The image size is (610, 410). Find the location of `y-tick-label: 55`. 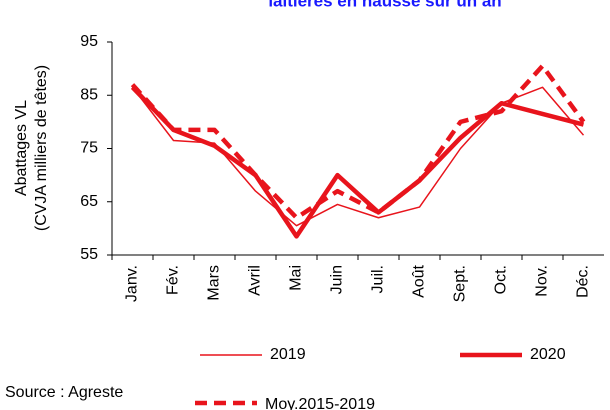

y-tick-label: 55 is located at coordinates (89, 254).